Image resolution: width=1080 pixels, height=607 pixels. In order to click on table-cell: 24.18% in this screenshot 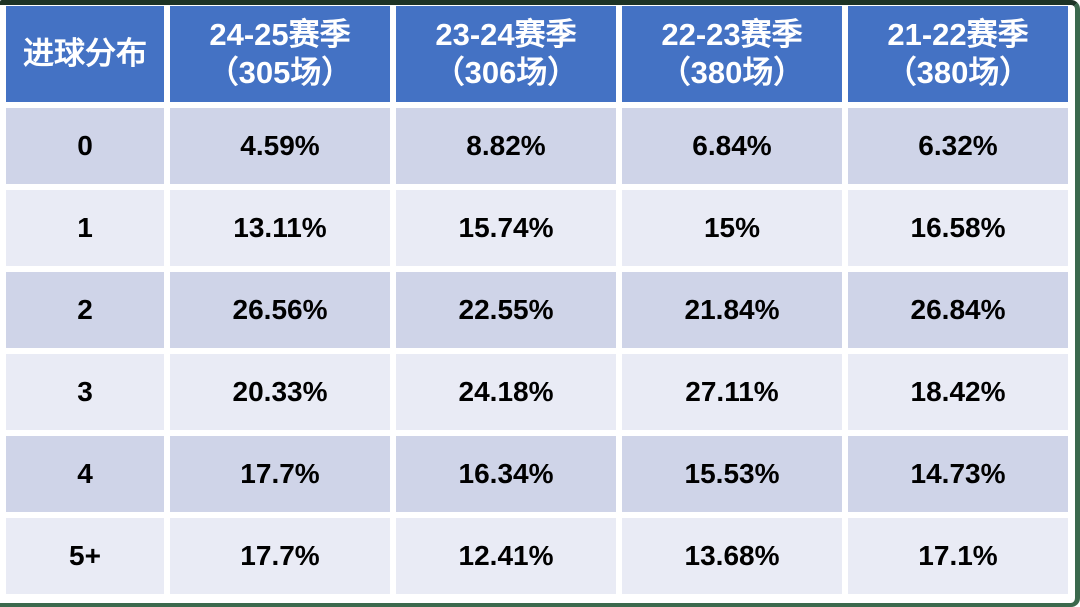, I will do `click(506, 392)`.